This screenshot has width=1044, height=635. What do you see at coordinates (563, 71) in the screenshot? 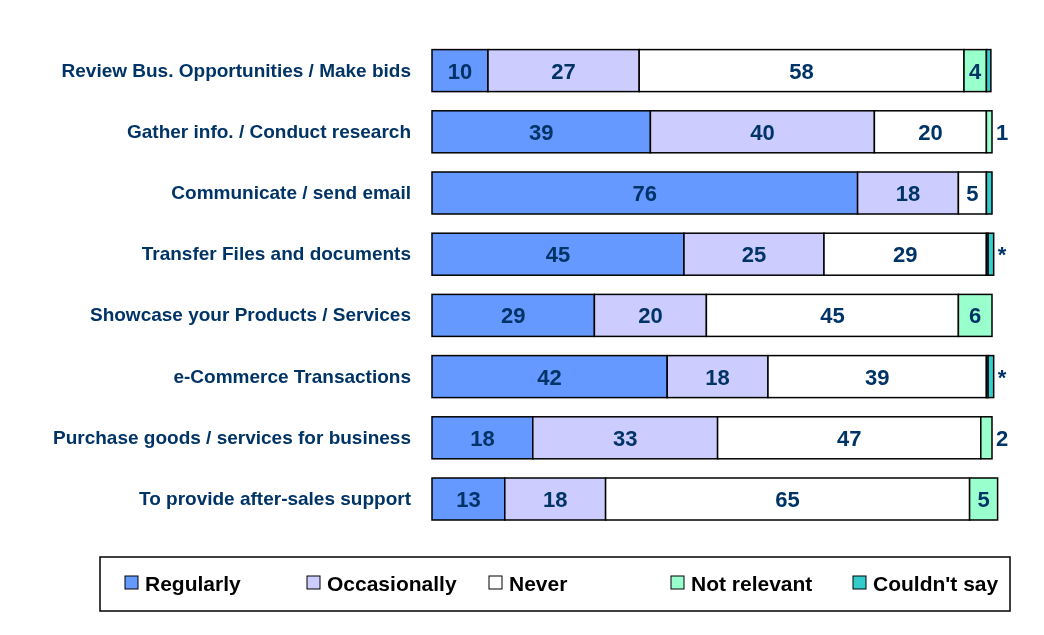
I see `data-label: 27` at bounding box center [563, 71].